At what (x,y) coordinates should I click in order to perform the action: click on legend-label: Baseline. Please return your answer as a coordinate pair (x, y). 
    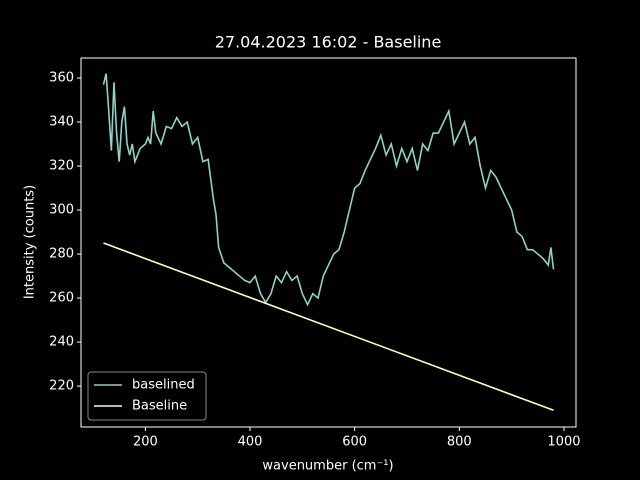
    Looking at the image, I should click on (159, 406).